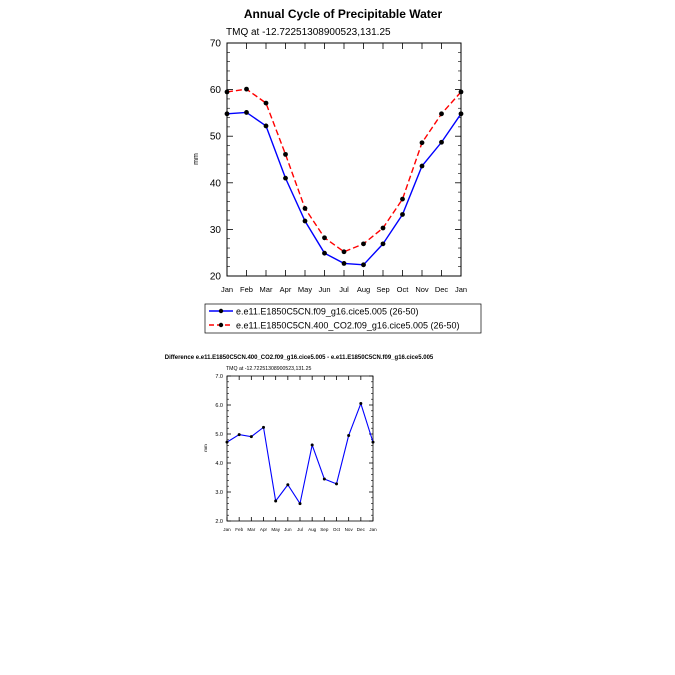  I want to click on y-tick-label: 6.0, so click(219, 406).